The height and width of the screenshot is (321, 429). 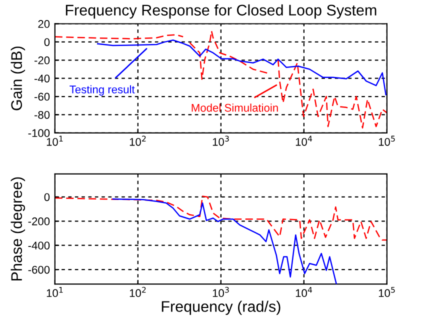 I want to click on y-tick-label: -600, so click(x=39, y=270).